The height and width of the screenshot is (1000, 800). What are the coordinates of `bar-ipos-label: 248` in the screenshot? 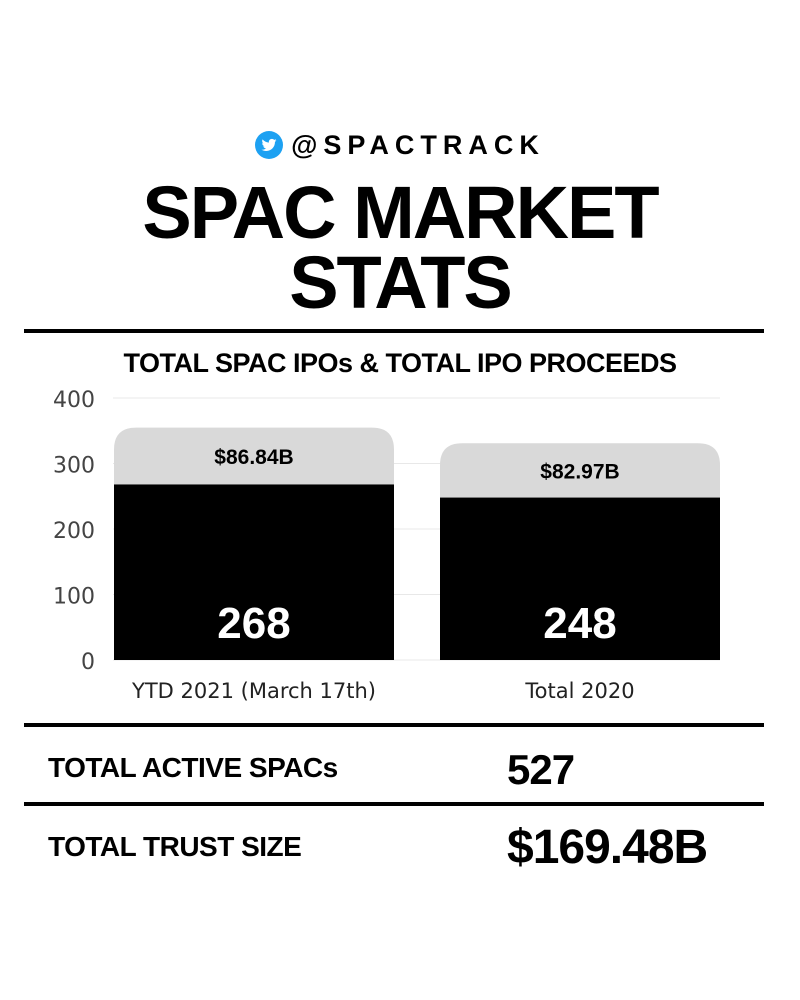 It's located at (579, 623).